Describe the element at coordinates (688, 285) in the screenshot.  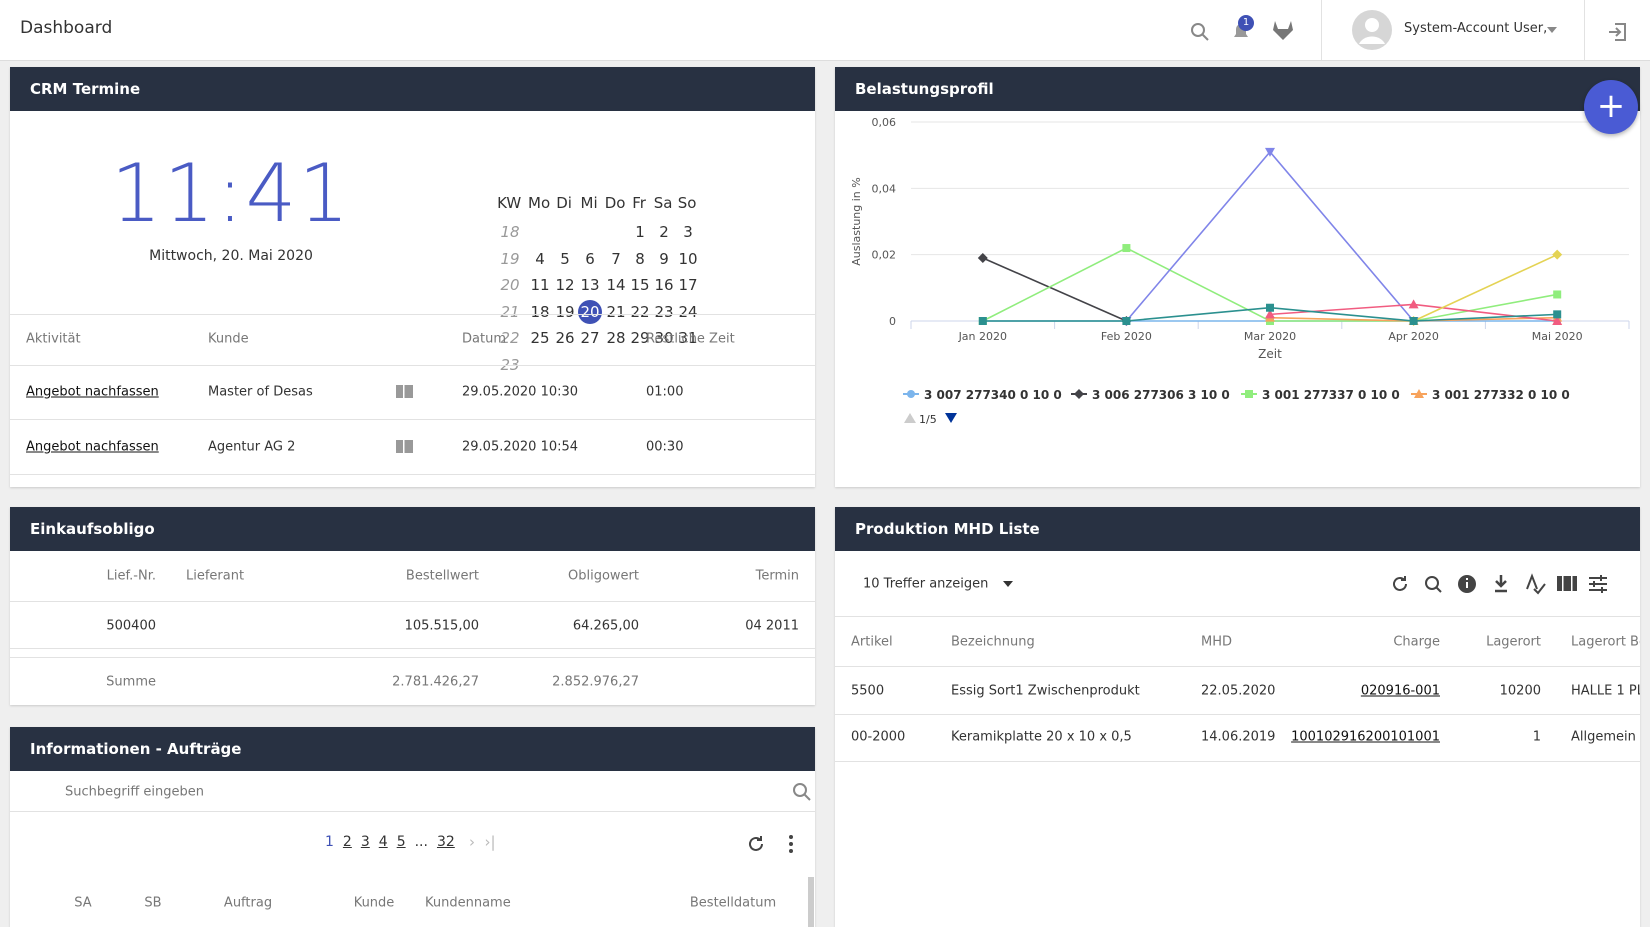
I see `calendar-day: 17` at that location.